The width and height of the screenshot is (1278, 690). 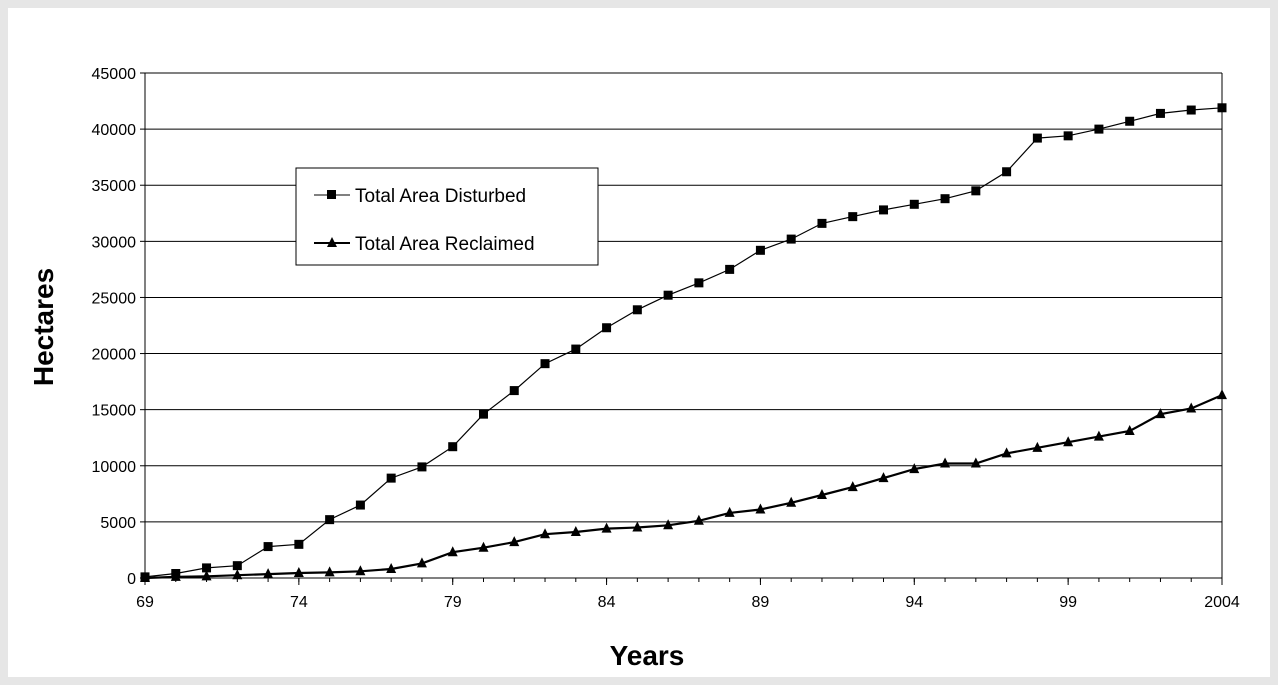 I want to click on y-tick-label: 0, so click(x=131, y=579).